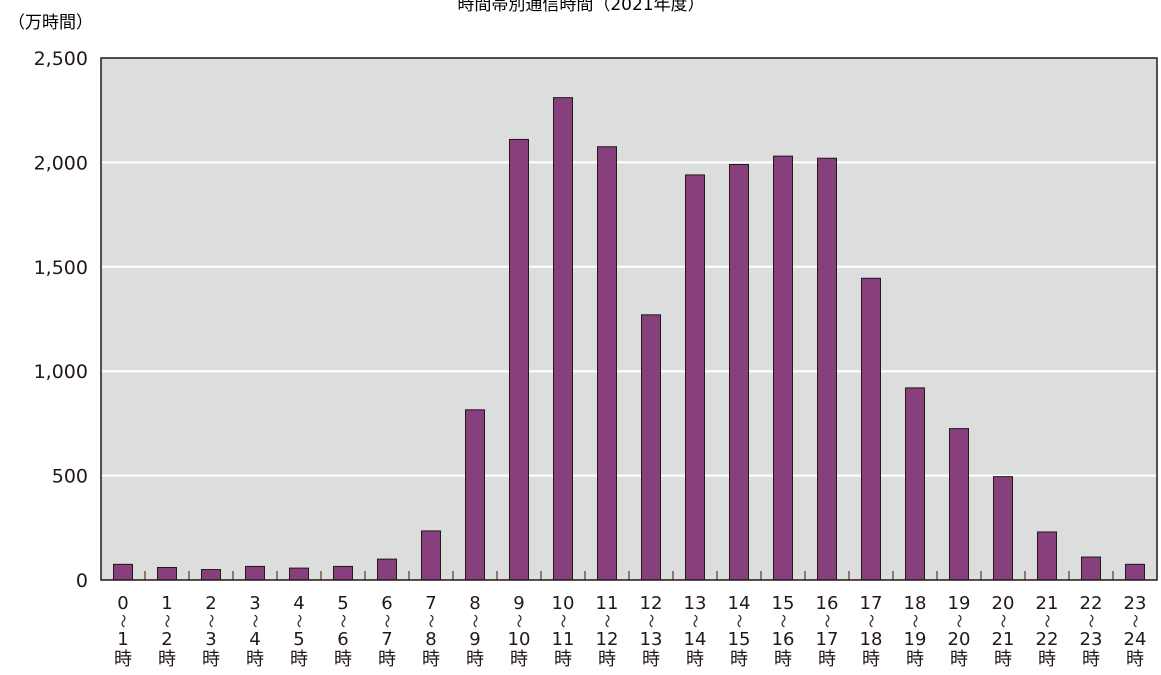 The image size is (1161, 675). I want to click on x-tick-label: 13〜14時, so click(695, 631).